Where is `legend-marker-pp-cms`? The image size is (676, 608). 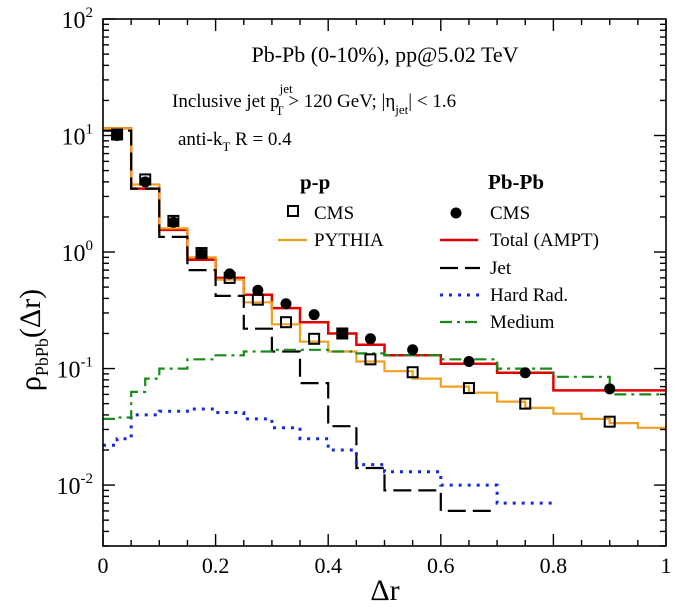
legend-marker-pp-cms is located at coordinates (293, 211).